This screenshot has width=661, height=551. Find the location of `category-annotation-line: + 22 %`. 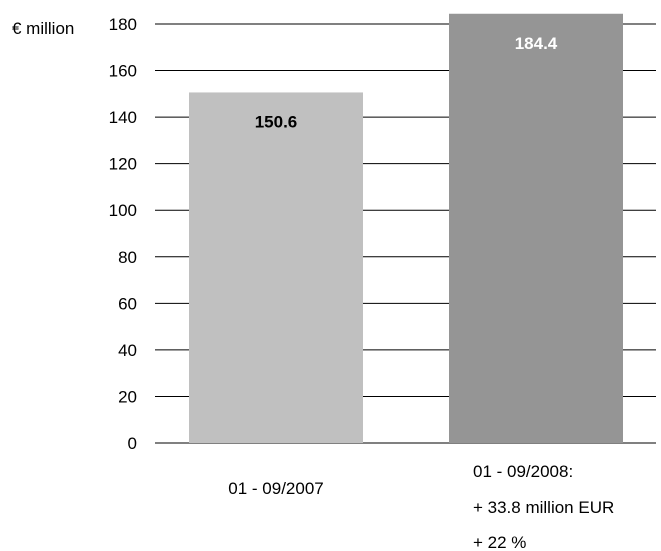

category-annotation-line: + 22 % is located at coordinates (499, 542).